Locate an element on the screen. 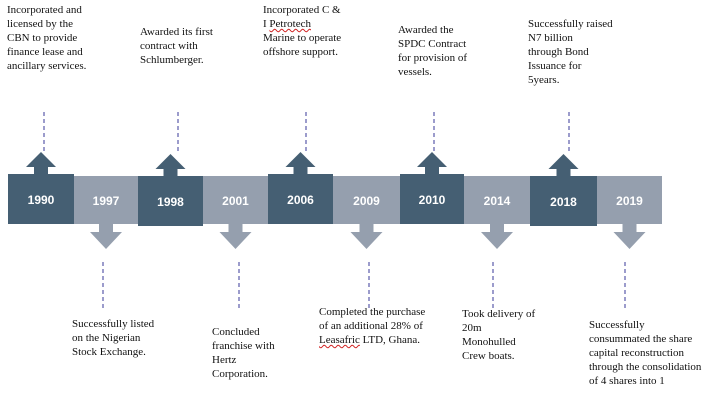 The height and width of the screenshot is (403, 721). down-arrow-2009 is located at coordinates (366, 236).